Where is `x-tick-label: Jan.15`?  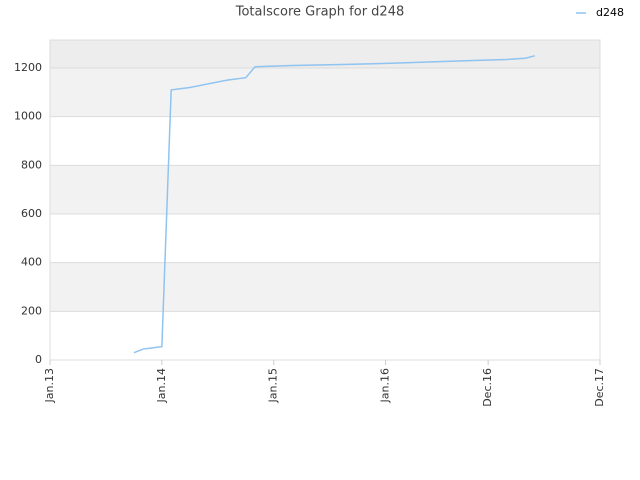 x-tick-label: Jan.15 is located at coordinates (273, 385).